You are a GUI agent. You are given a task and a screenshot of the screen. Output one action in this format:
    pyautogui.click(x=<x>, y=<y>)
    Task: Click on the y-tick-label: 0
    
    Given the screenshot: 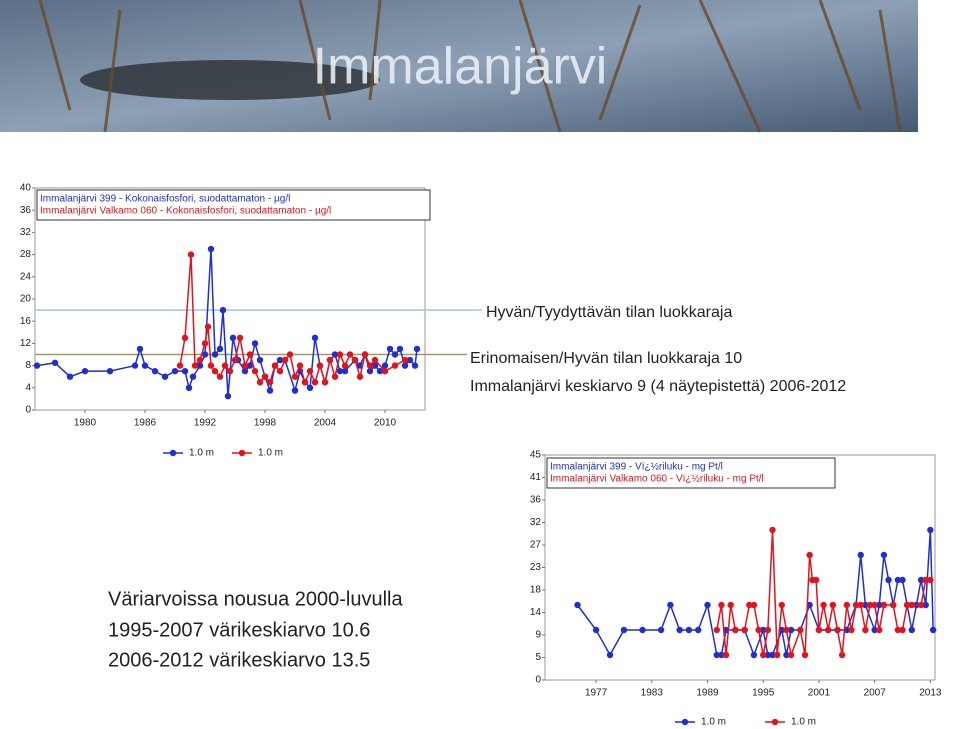 What is the action you would take?
    pyautogui.click(x=538, y=680)
    